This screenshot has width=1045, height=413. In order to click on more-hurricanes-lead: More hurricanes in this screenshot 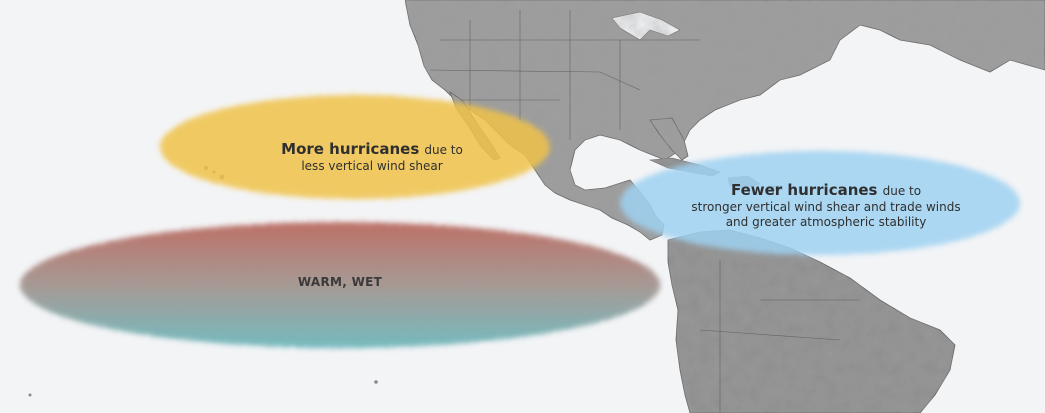, I will do `click(350, 149)`.